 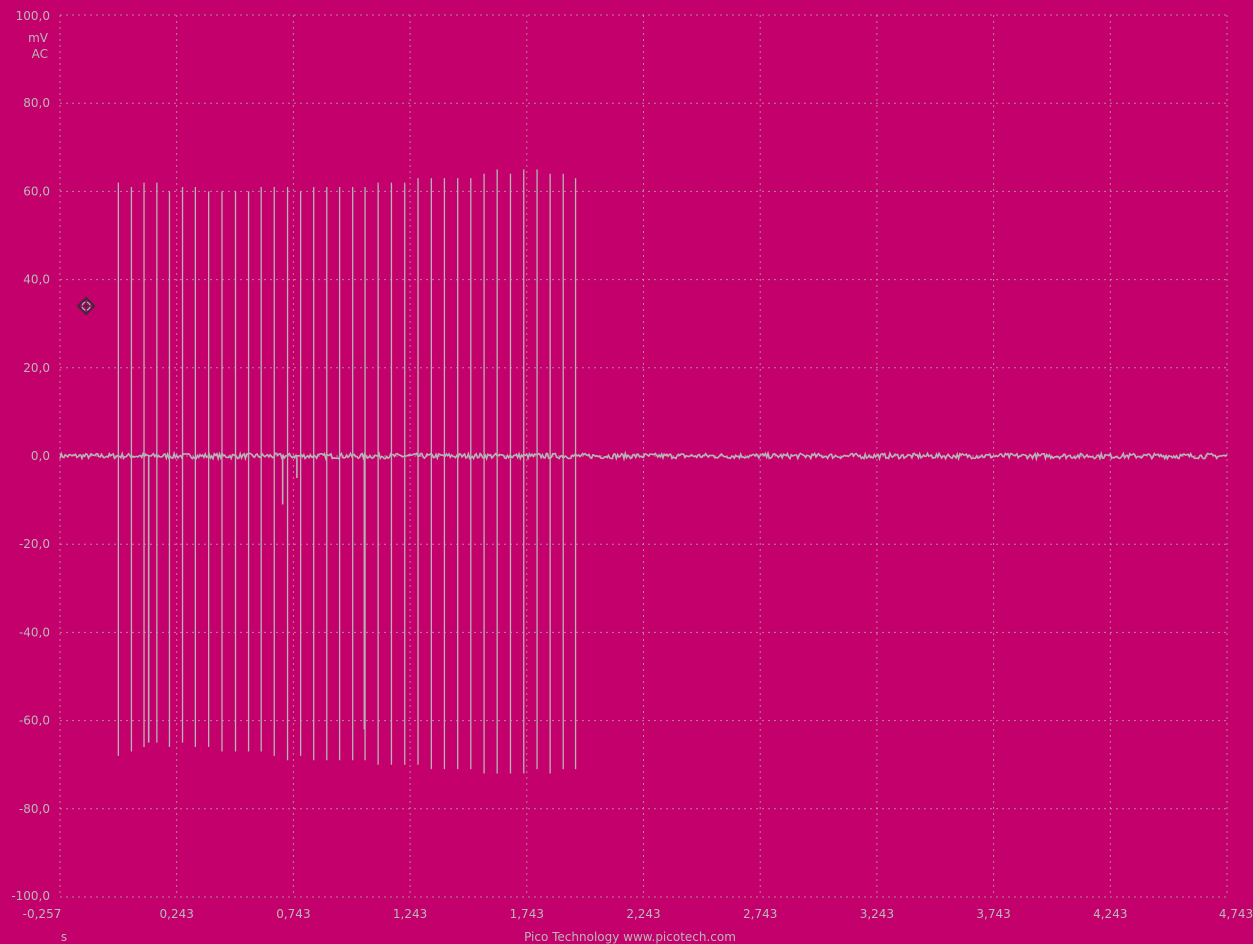 I want to click on x-tick-label: 1,243, so click(x=410, y=914).